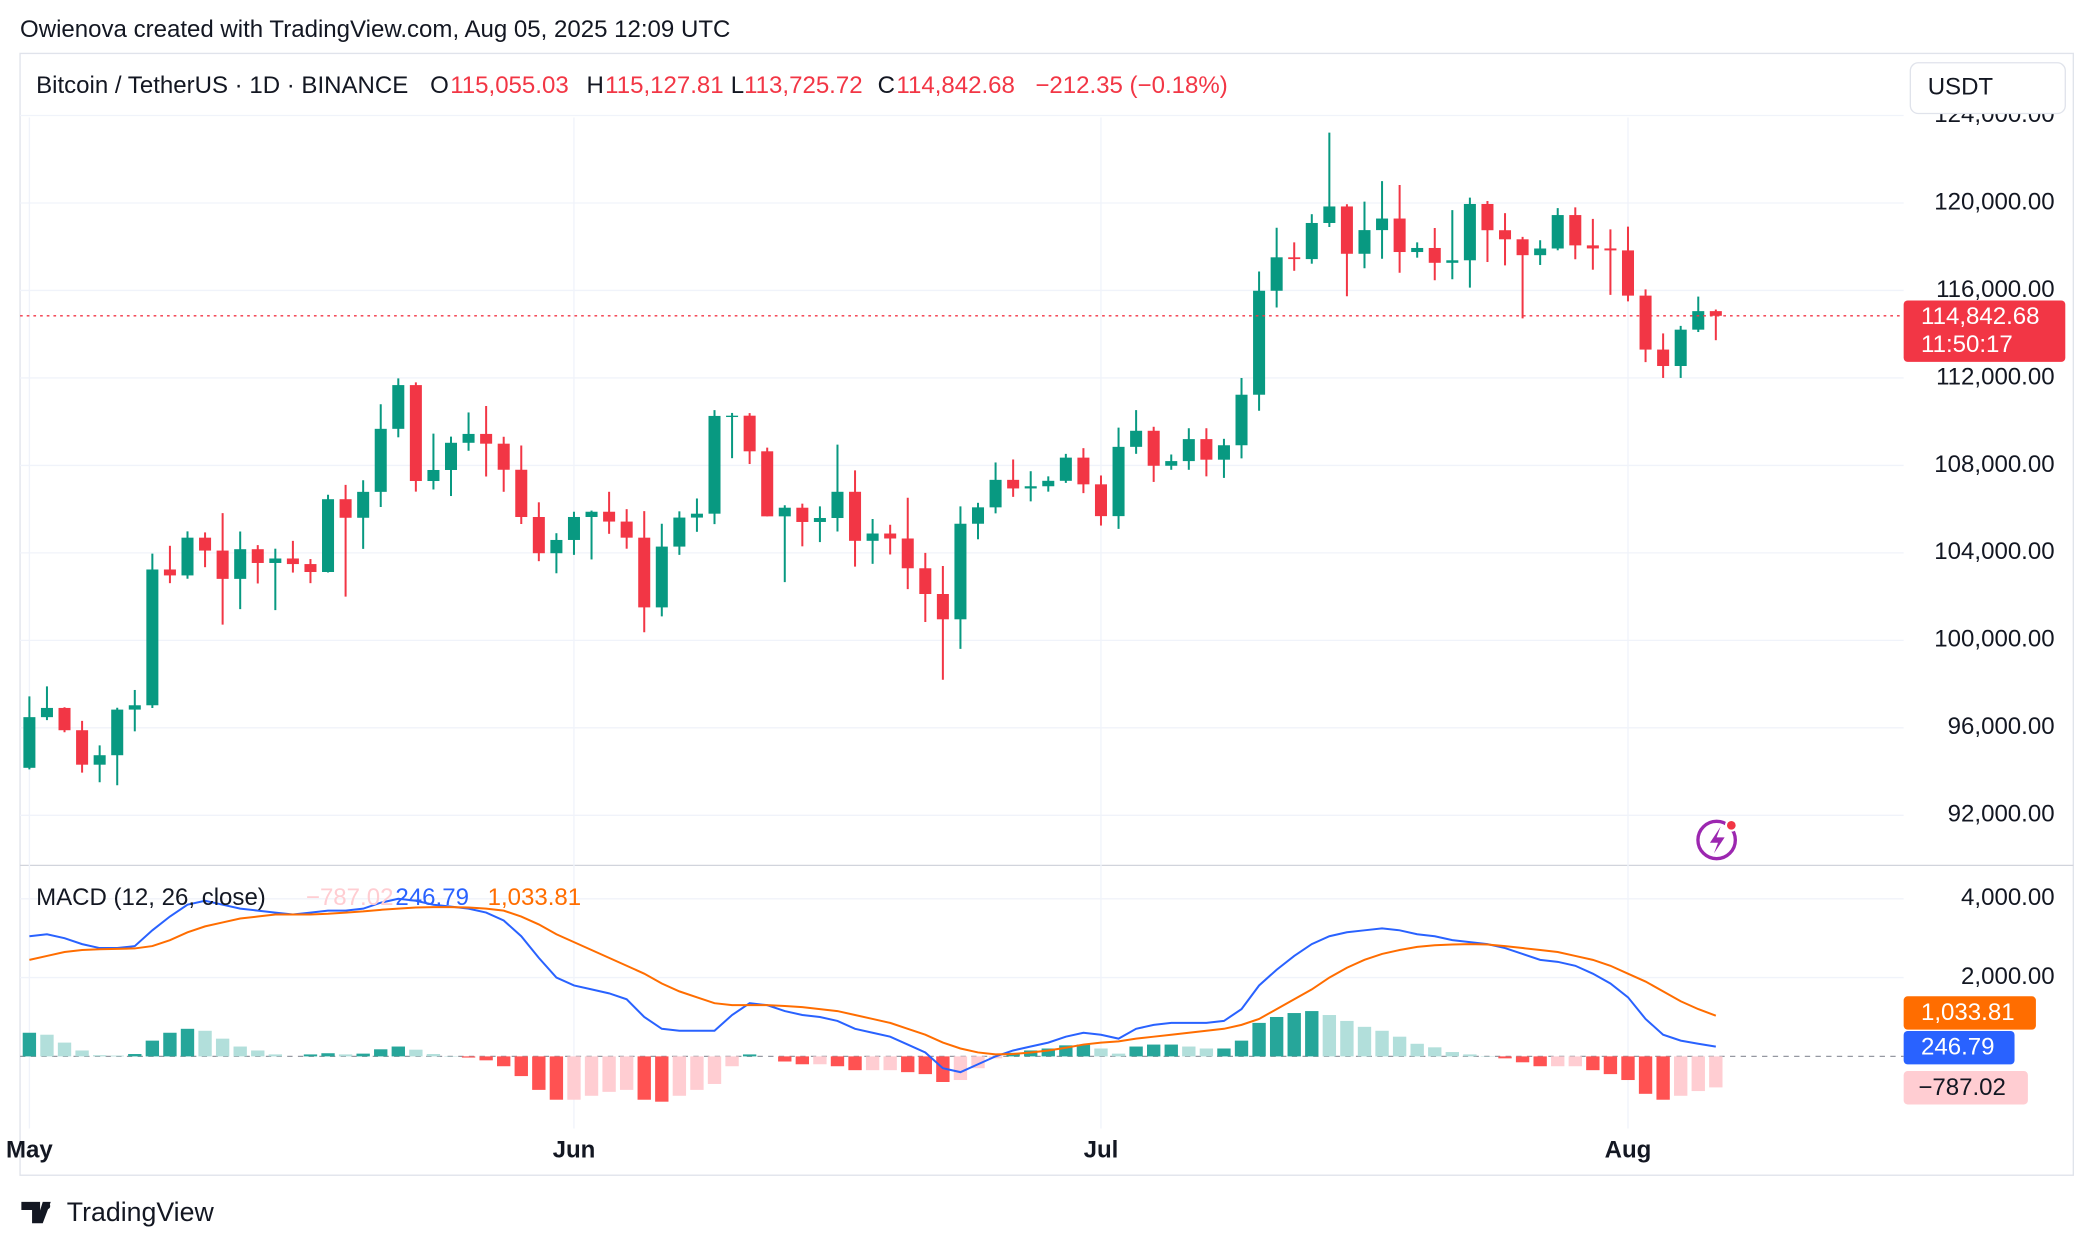  I want to click on field-value: 115,127.81, so click(664, 85).